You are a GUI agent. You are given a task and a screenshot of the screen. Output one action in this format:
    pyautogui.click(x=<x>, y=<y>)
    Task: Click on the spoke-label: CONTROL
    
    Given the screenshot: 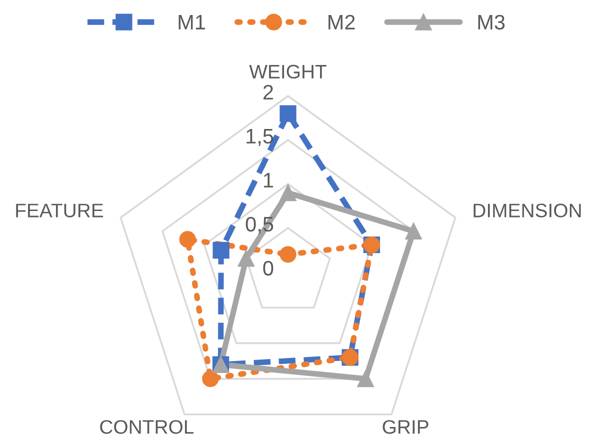 What is the action you would take?
    pyautogui.click(x=147, y=427)
    